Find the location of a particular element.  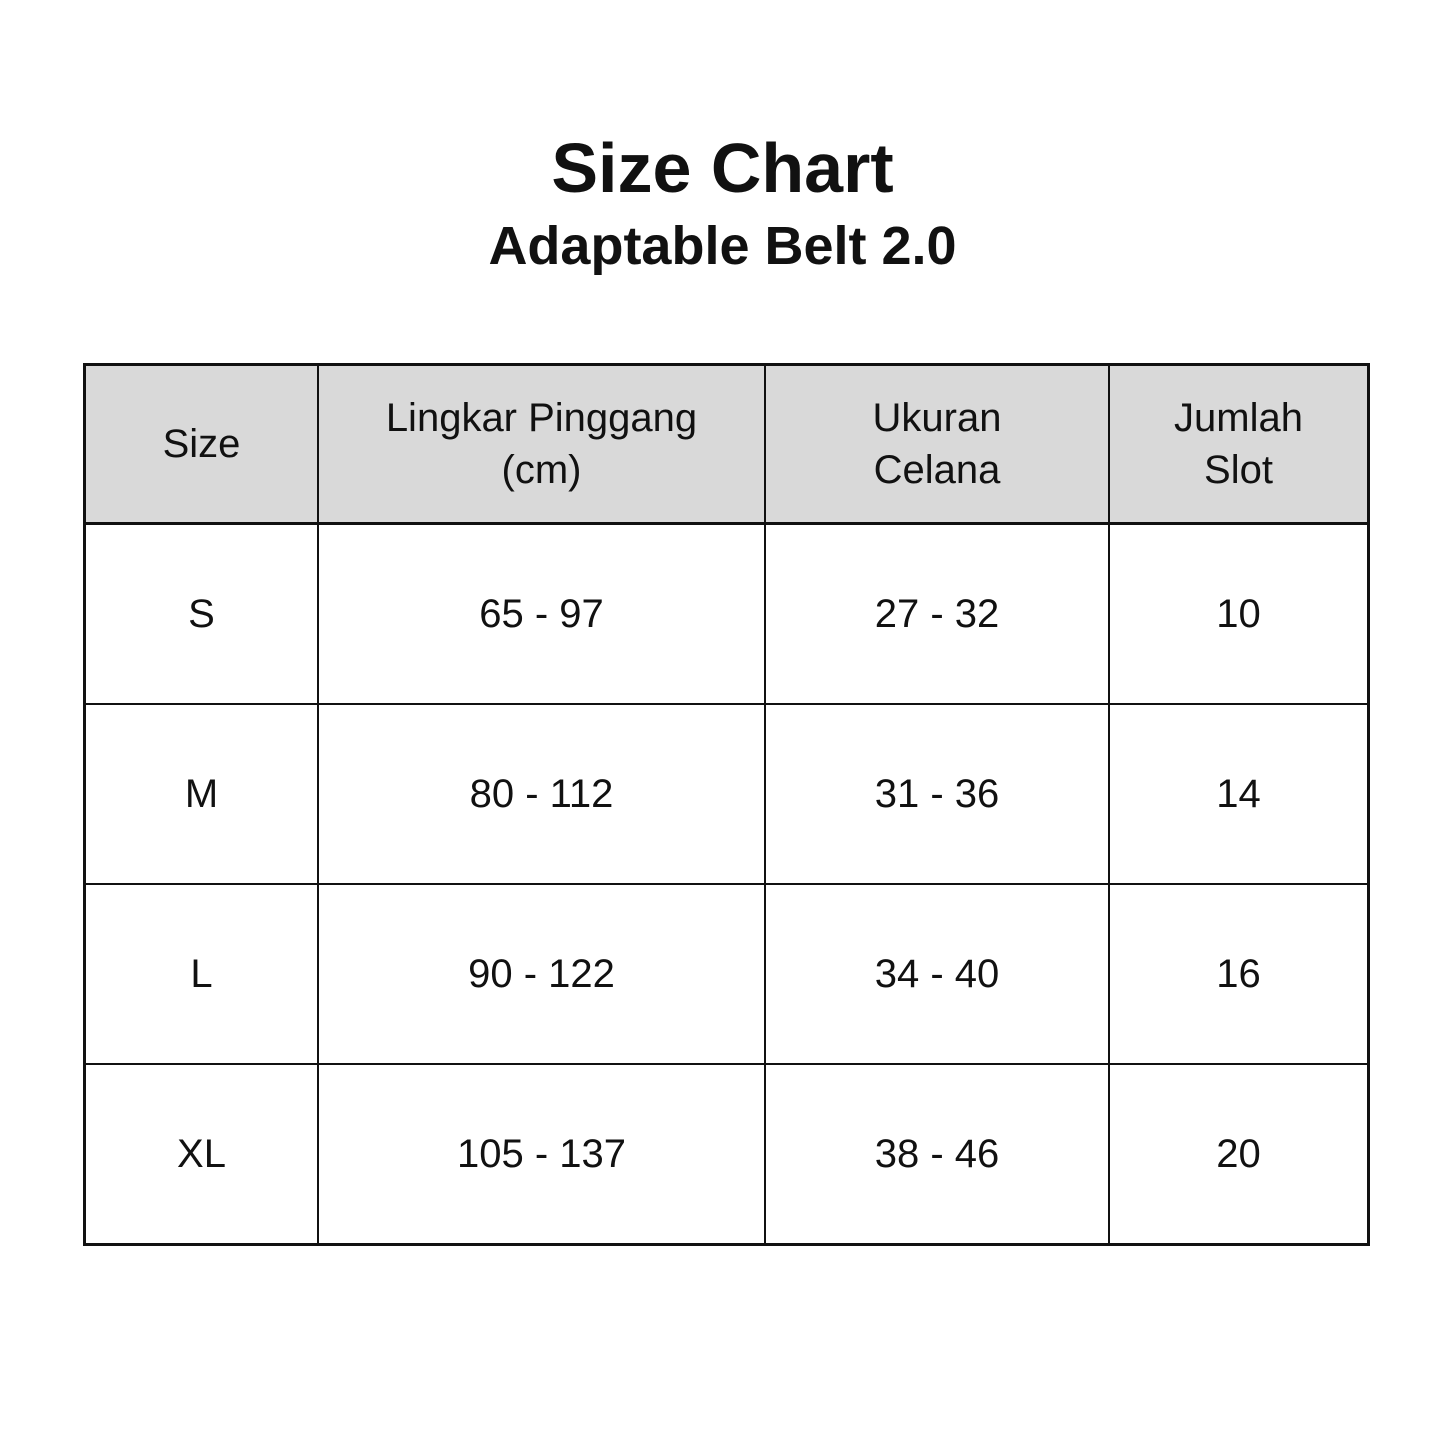

table-row: XL 105 - 137 38 - 46 20 is located at coordinates (726, 1154).